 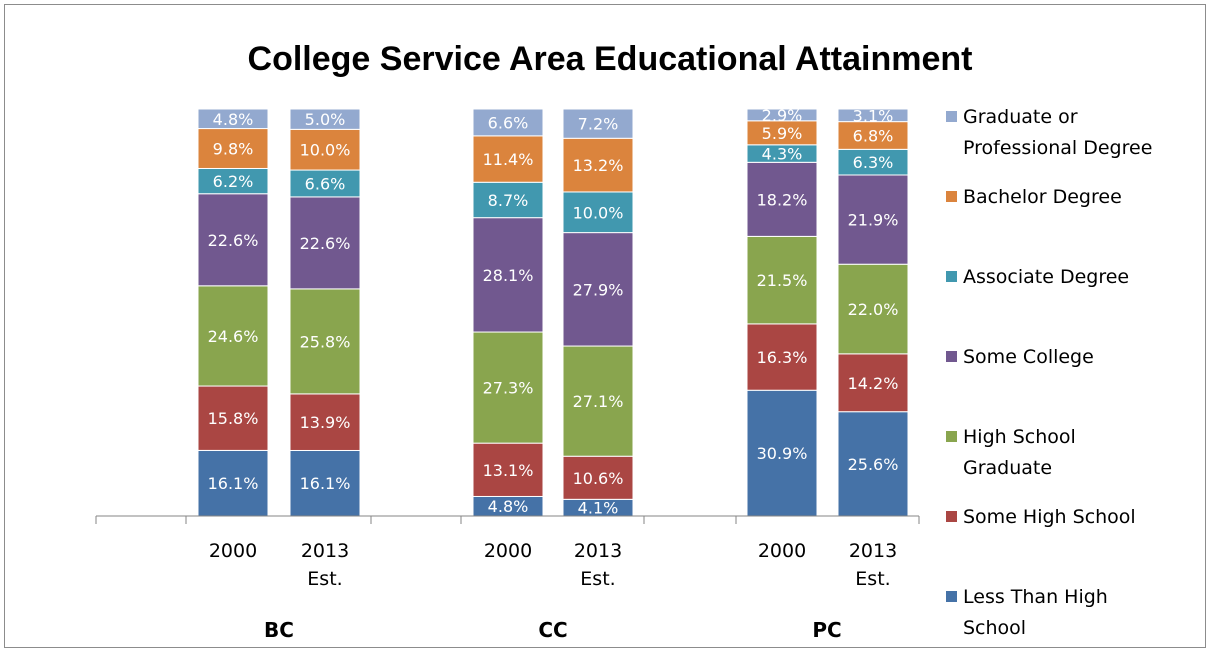 I want to click on legend-label: Bachelor Degree, so click(x=1042, y=197).